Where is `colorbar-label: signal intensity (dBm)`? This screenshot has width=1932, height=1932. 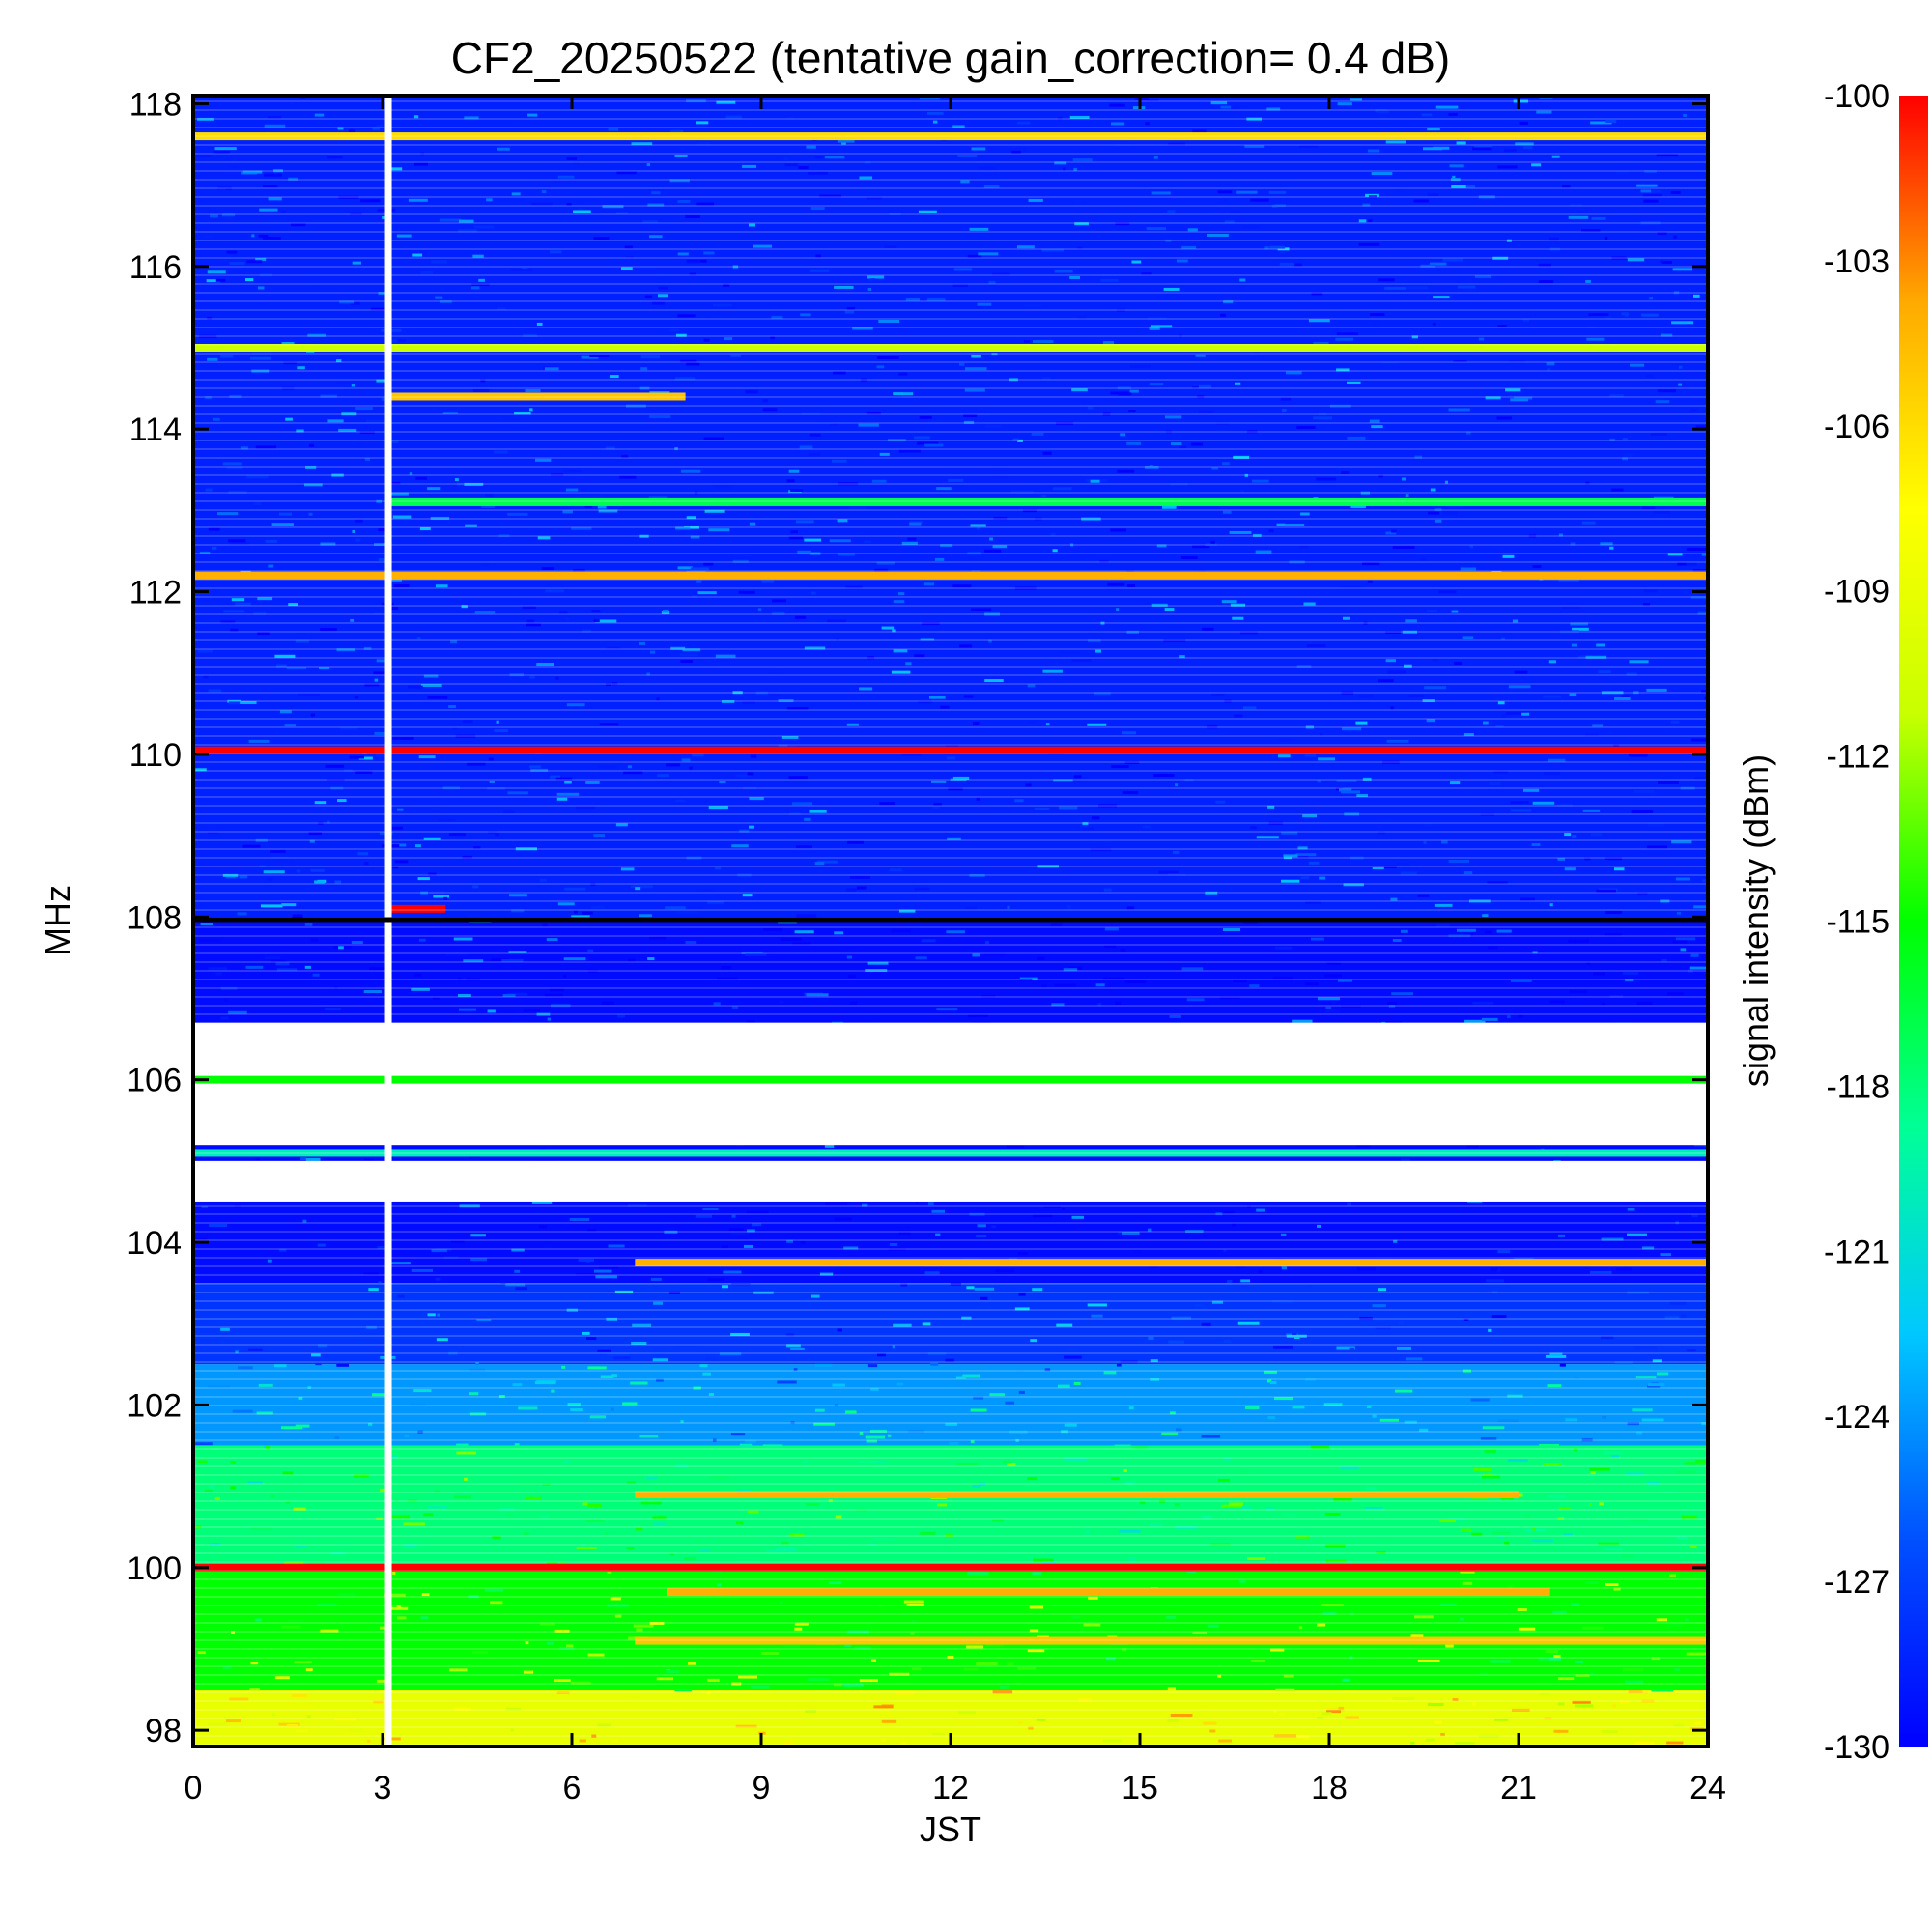
colorbar-label: signal intensity (dBm) is located at coordinates (1756, 920).